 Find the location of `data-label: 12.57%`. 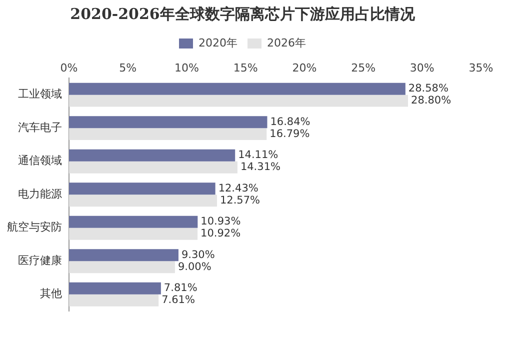

data-label: 12.57% is located at coordinates (240, 200).